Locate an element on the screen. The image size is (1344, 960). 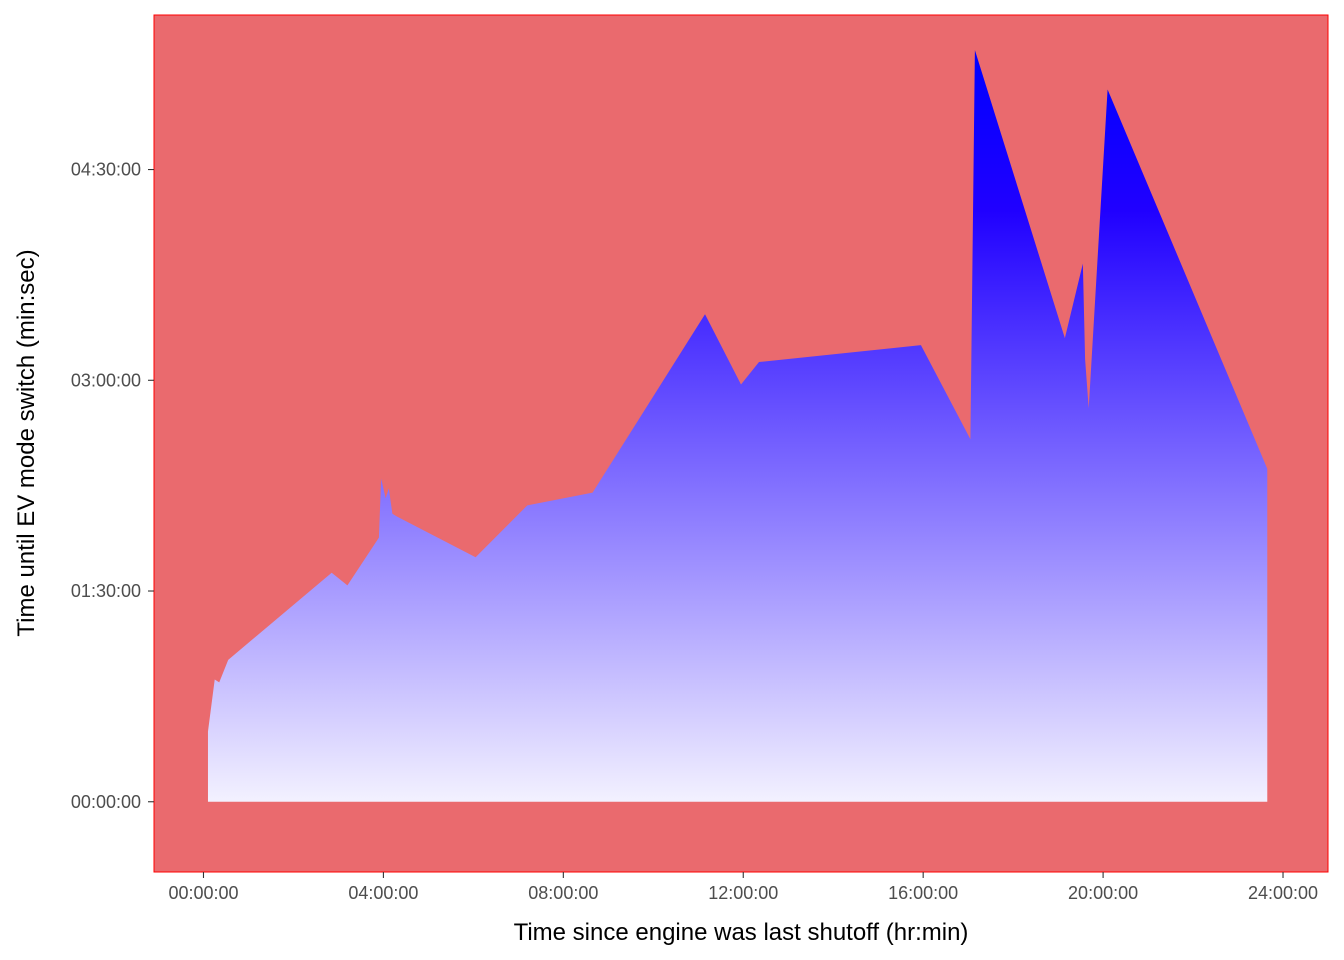
x-tick-label: 08:00:00 is located at coordinates (563, 893).